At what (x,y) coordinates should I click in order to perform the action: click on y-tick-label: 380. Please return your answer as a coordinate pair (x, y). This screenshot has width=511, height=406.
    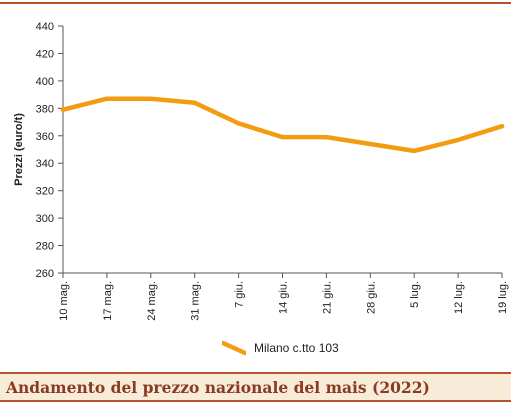
    Looking at the image, I should click on (45, 109).